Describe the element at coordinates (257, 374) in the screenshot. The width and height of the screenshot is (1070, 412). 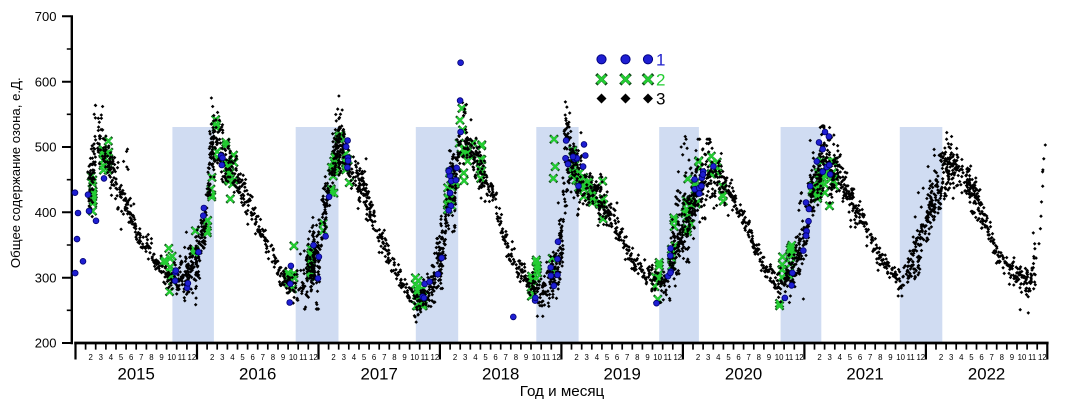
I see `svg-text: 2016` at that location.